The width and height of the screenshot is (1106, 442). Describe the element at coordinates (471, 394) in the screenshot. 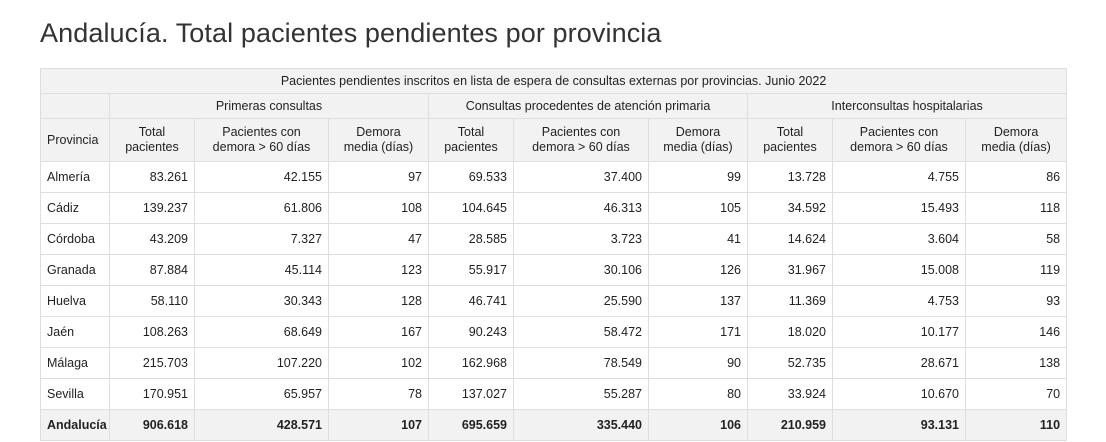

I see `value-cell: 137.027` at that location.